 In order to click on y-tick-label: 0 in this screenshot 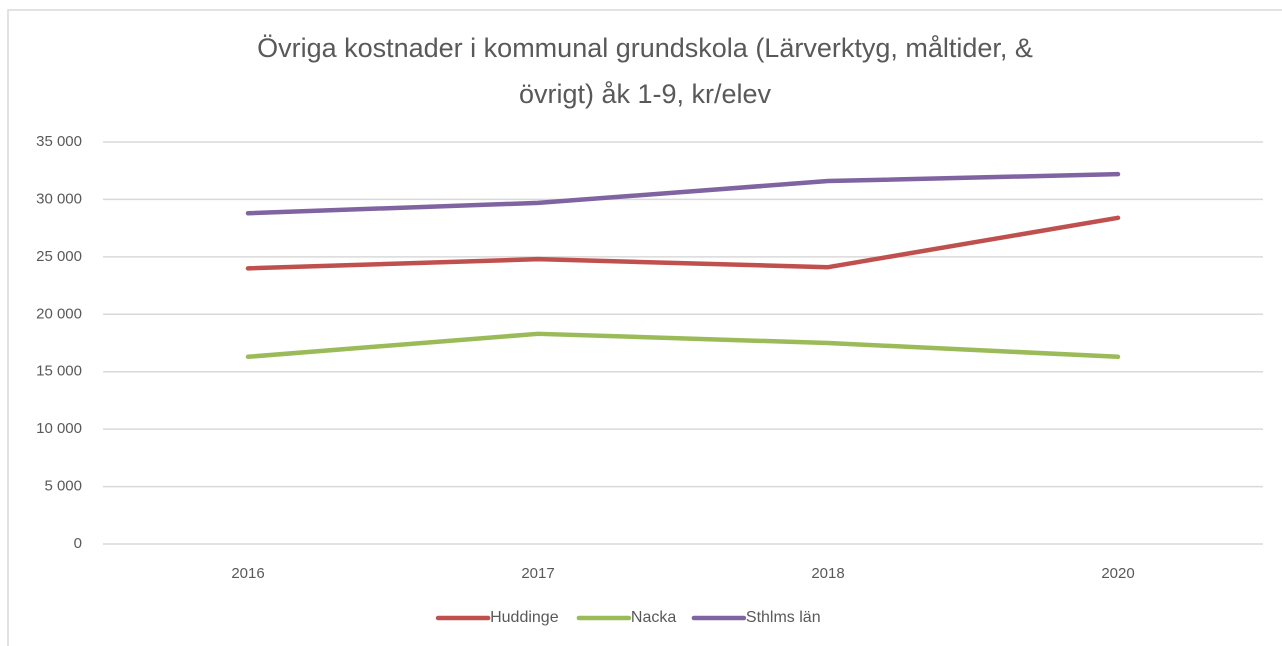, I will do `click(78, 543)`.